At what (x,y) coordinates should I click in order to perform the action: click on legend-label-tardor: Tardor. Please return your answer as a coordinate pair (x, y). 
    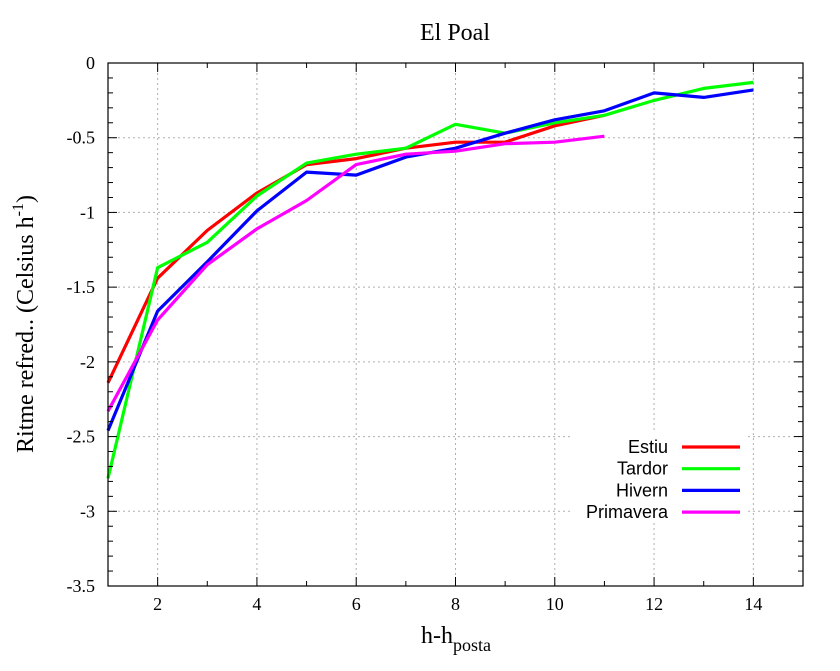
    Looking at the image, I should click on (642, 469).